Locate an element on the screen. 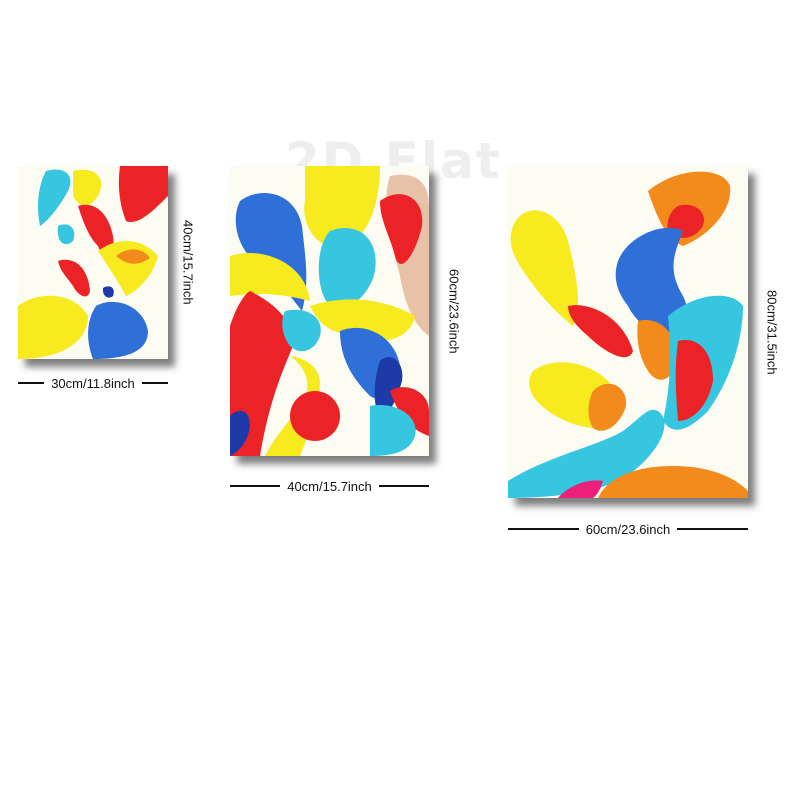 This screenshot has width=800, height=800. canvas-medium is located at coordinates (329, 311).